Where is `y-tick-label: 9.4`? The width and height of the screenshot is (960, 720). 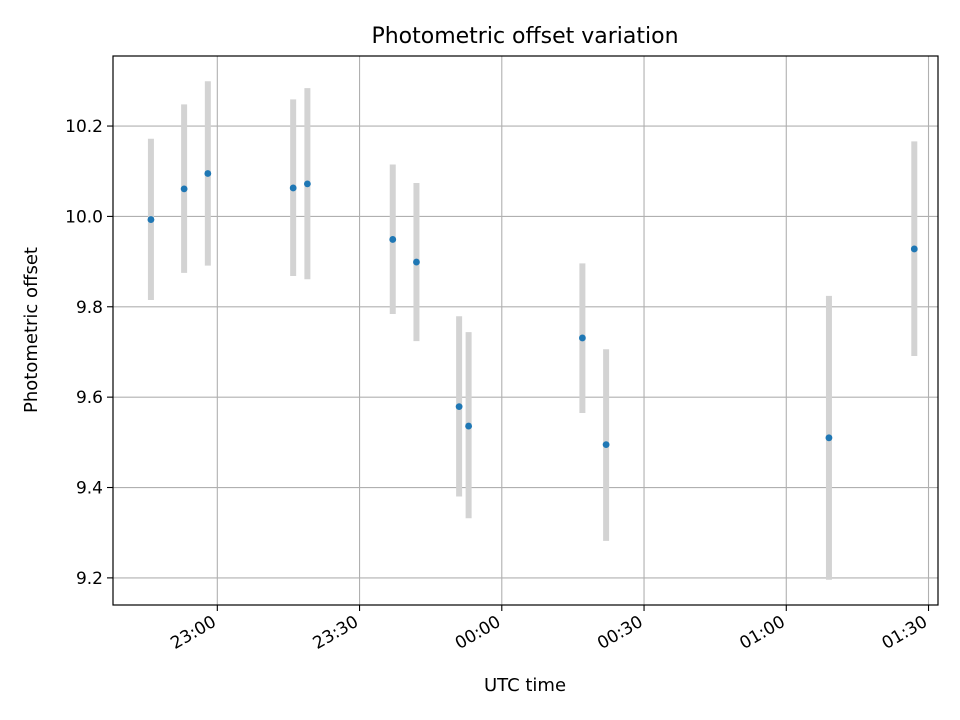 y-tick-label: 9.4 is located at coordinates (89, 489).